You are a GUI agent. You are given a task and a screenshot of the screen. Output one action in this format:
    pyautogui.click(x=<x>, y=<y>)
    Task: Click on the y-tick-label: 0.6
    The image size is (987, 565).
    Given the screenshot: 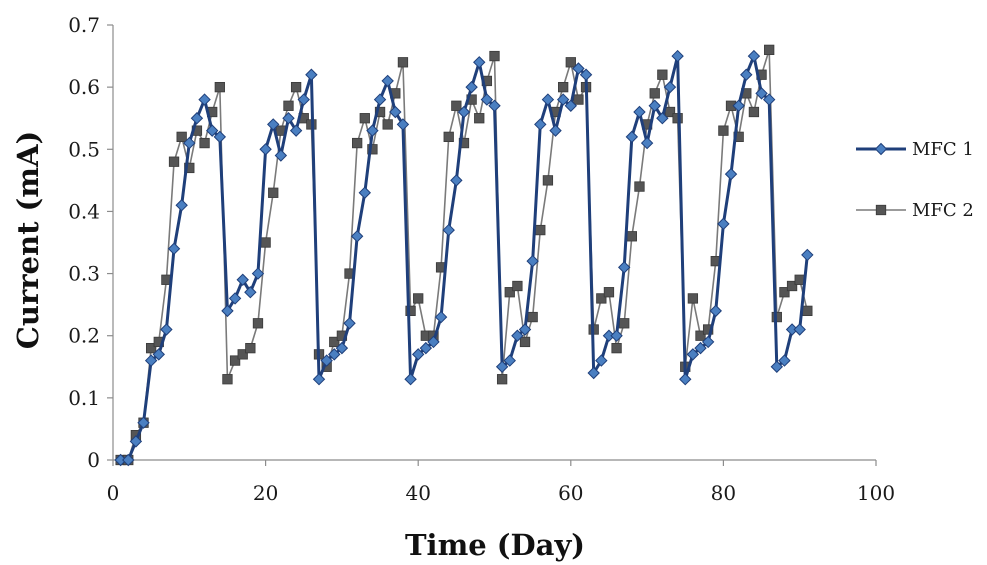 What is the action you would take?
    pyautogui.click(x=84, y=87)
    